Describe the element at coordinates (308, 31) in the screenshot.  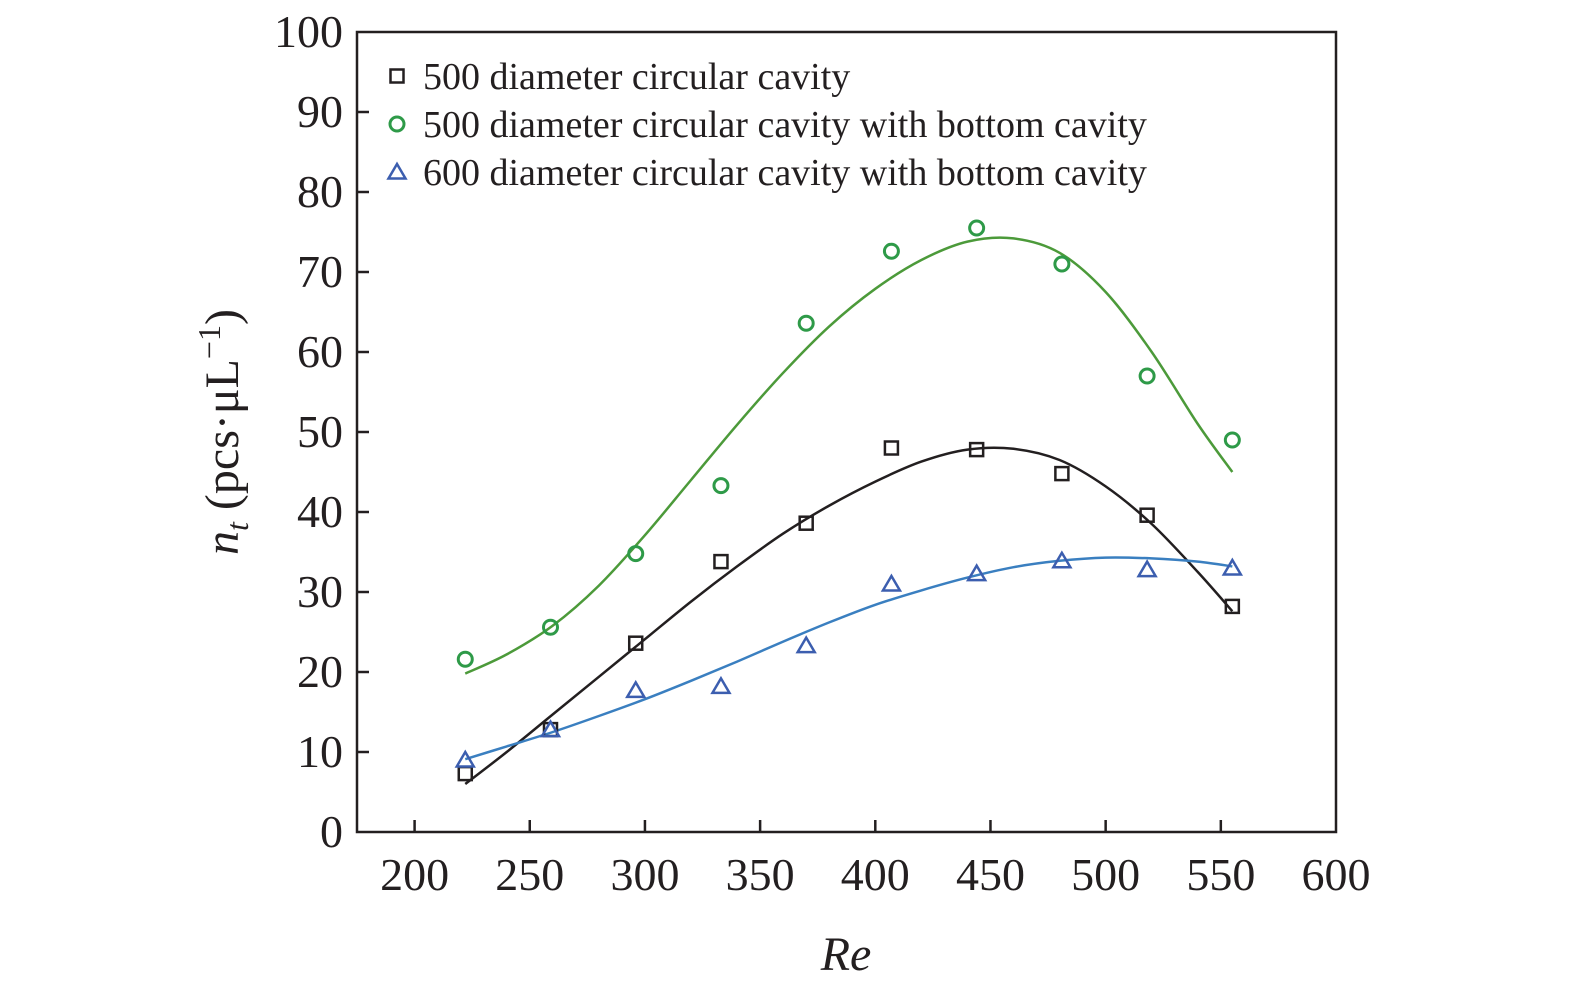
I see `y-tick-label: 100` at that location.